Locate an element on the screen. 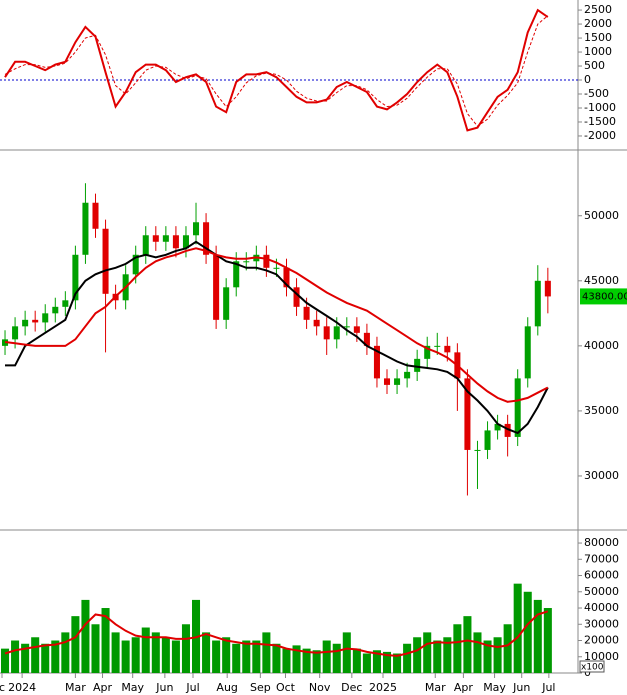 This screenshot has height=695, width=627. last-price-label: 43800.00 is located at coordinates (604, 296).